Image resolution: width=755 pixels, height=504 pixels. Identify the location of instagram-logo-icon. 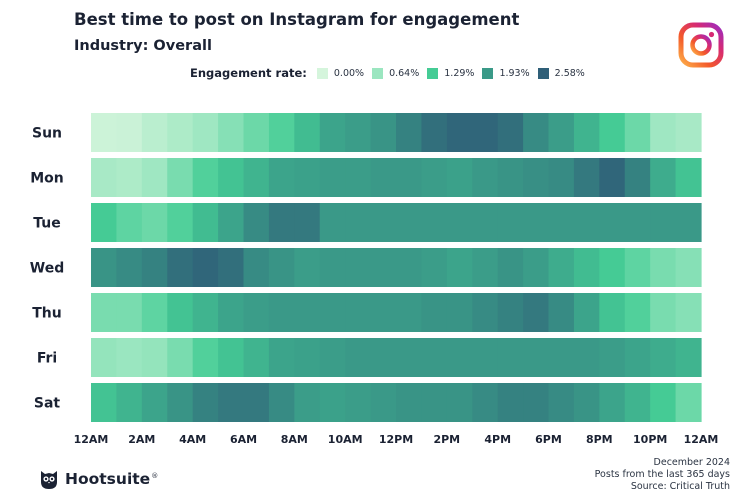
(701, 45).